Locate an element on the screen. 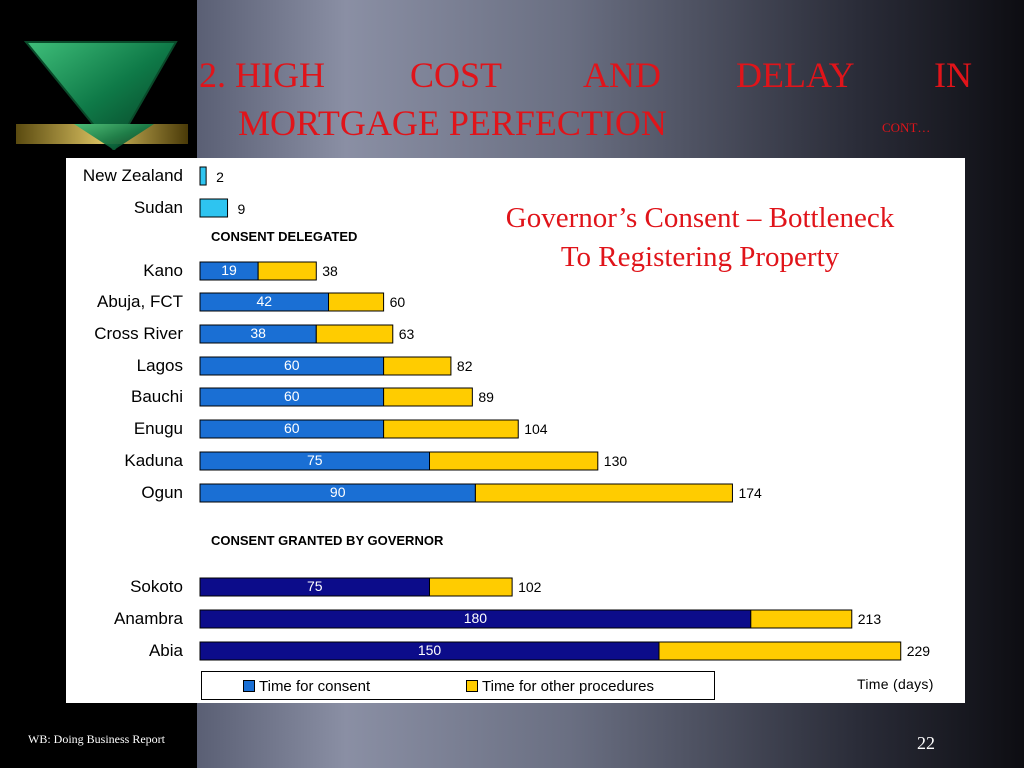 The width and height of the screenshot is (1024, 768). legend-swatch-consent is located at coordinates (249, 686).